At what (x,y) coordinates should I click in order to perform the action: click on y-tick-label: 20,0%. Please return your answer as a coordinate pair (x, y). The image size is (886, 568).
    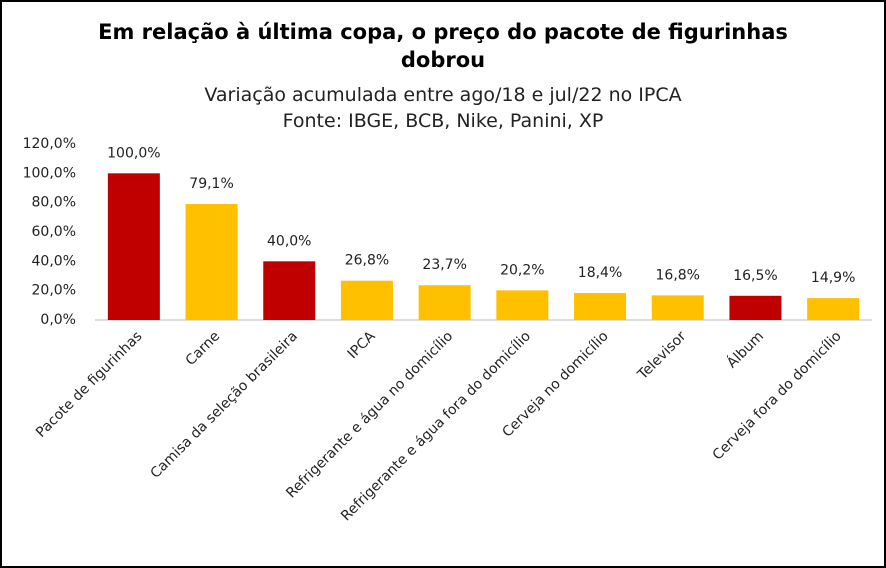
    Looking at the image, I should click on (54, 291).